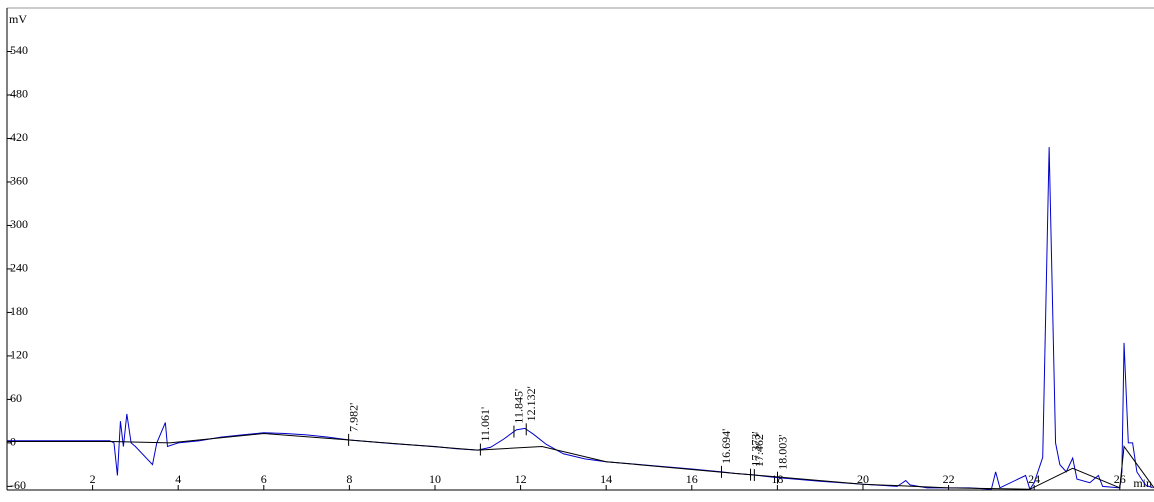 The width and height of the screenshot is (1154, 502). What do you see at coordinates (19, 137) in the screenshot?
I see `y-tick-label: 420` at bounding box center [19, 137].